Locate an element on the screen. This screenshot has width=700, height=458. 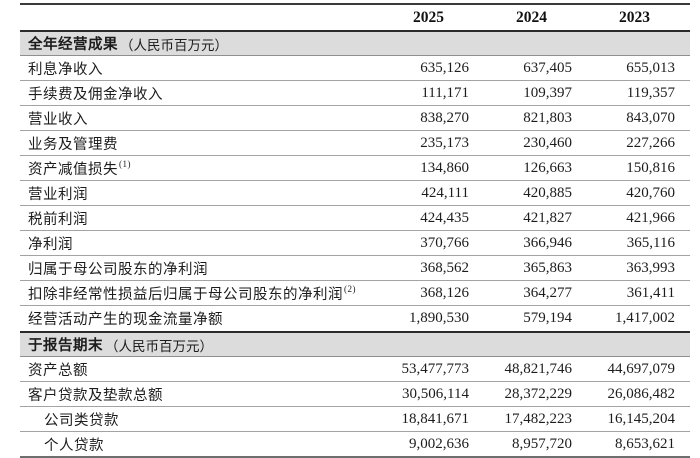
row-label: 利息净收入 is located at coordinates (193, 68).